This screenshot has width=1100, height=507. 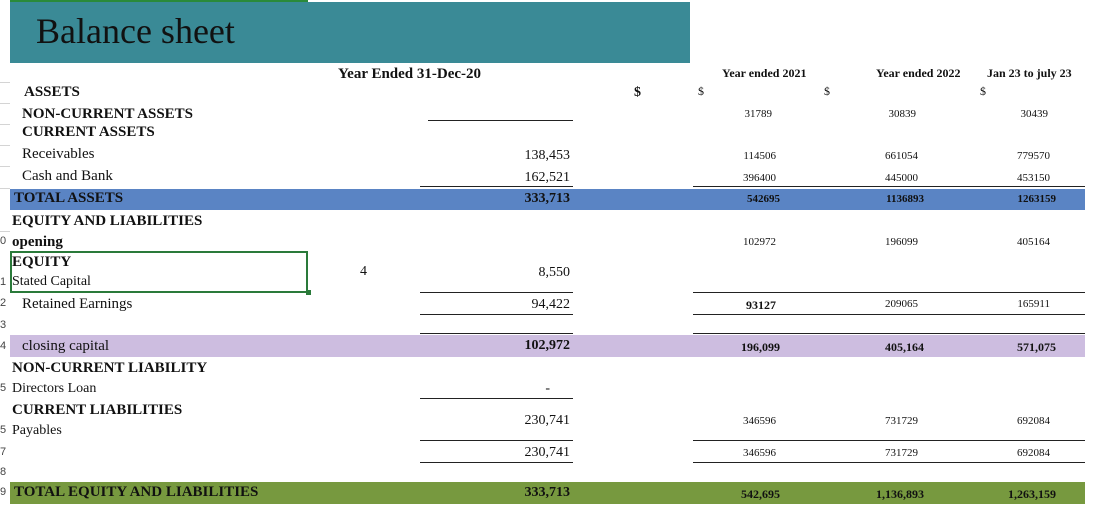 What do you see at coordinates (1036, 347) in the screenshot?
I see `cell-closing-23: 571,075` at bounding box center [1036, 347].